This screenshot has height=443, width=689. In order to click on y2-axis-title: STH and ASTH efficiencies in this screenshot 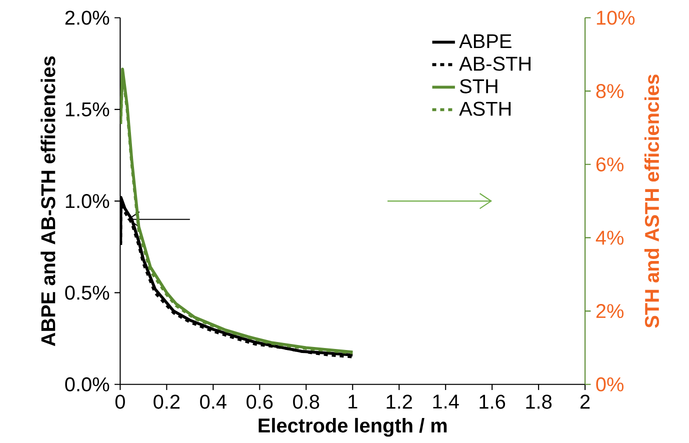, I will do `click(652, 201)`.